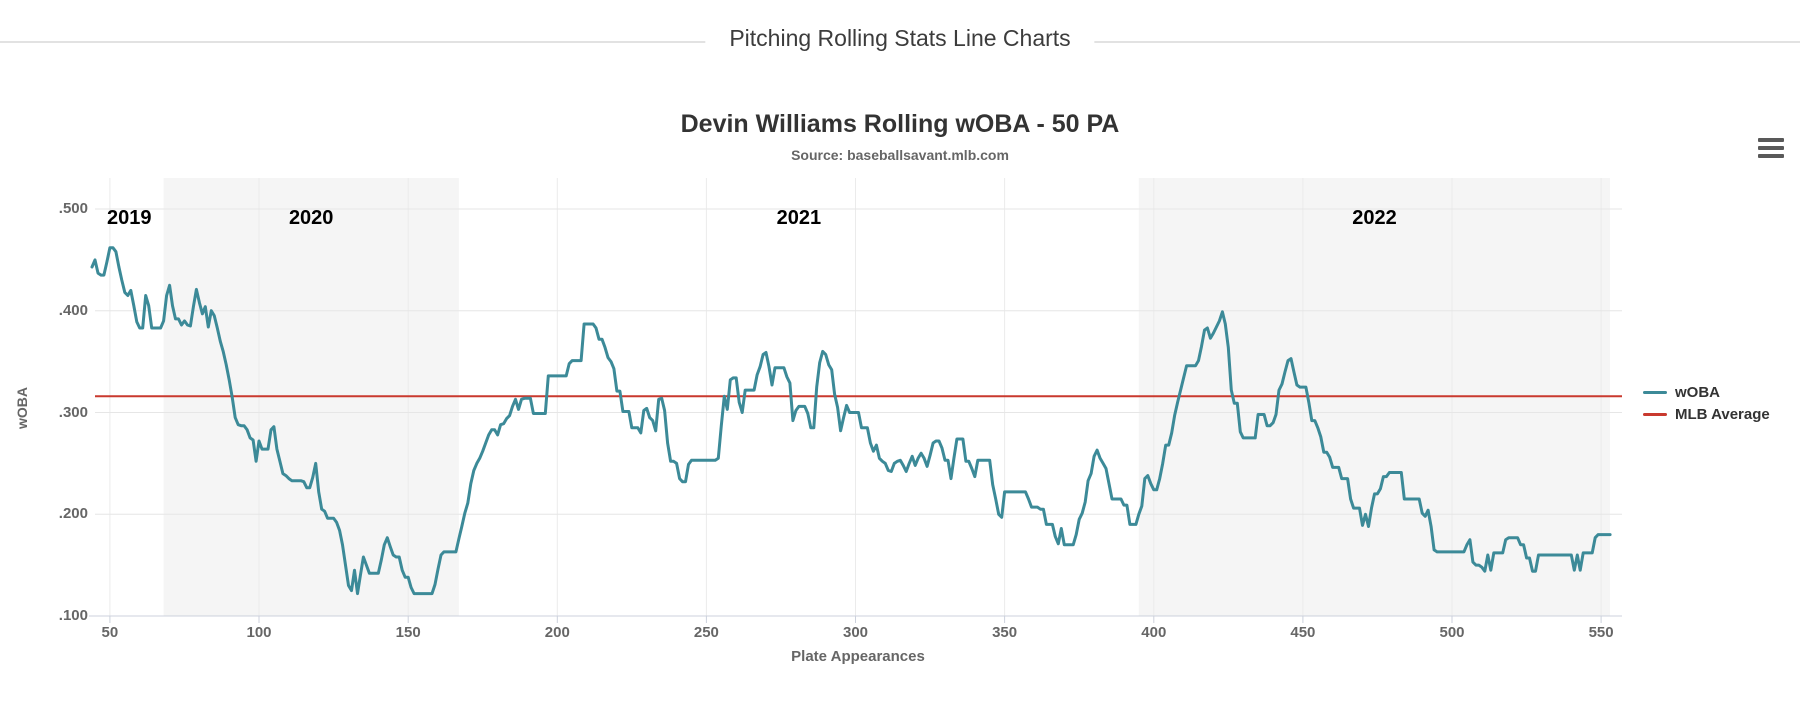 The width and height of the screenshot is (1800, 711). What do you see at coordinates (259, 632) in the screenshot?
I see `x-tick-label: 100` at bounding box center [259, 632].